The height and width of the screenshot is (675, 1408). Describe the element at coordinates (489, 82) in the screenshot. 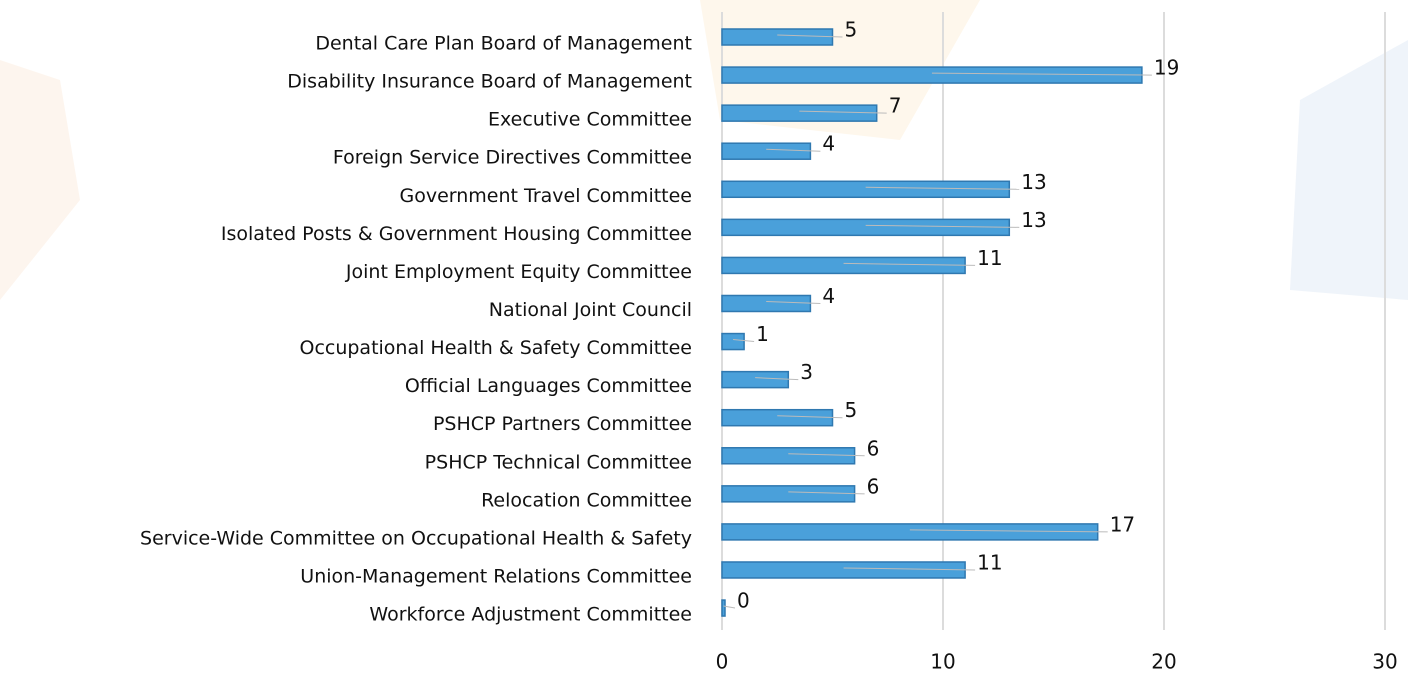

I see `y-tick-label: Disability Insurance Board of Management` at that location.